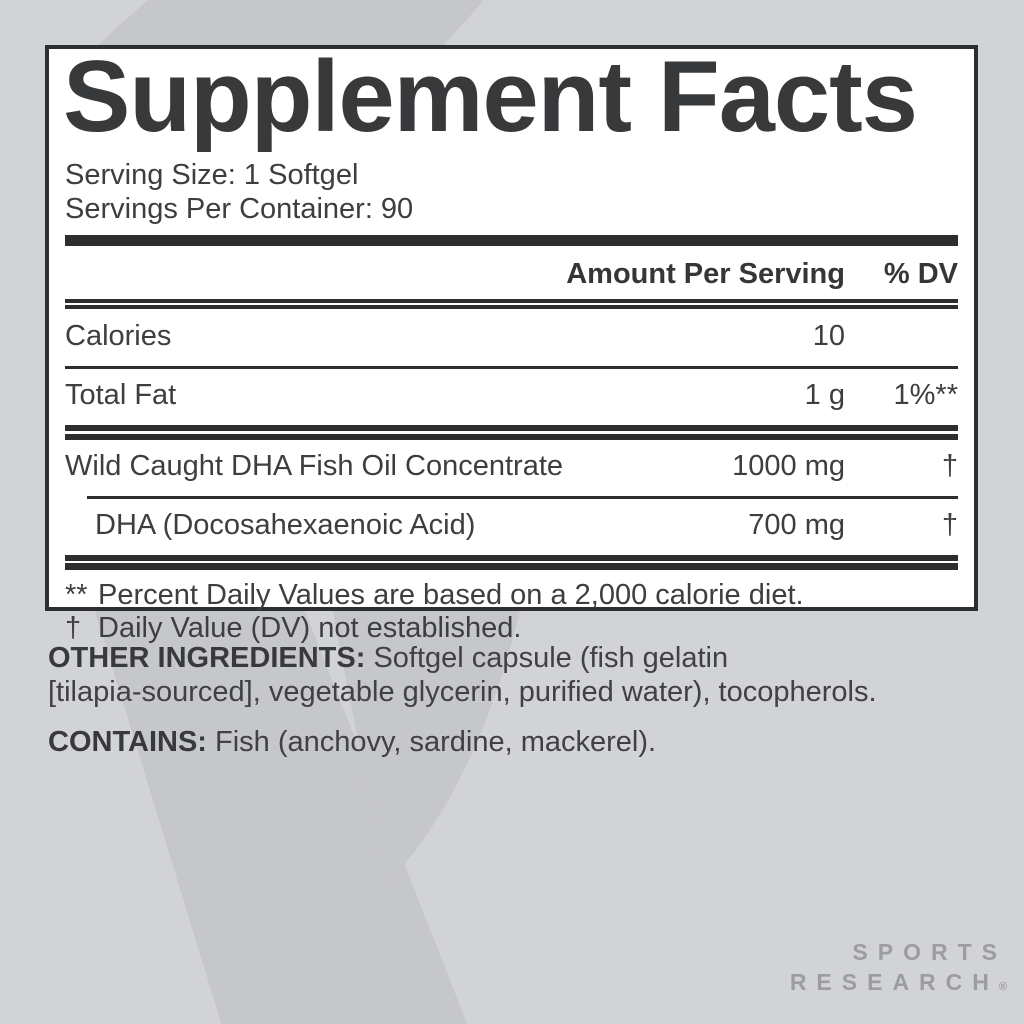 This screenshot has width=1024, height=1024. I want to click on nutrient-name: Total Fat, so click(121, 395).